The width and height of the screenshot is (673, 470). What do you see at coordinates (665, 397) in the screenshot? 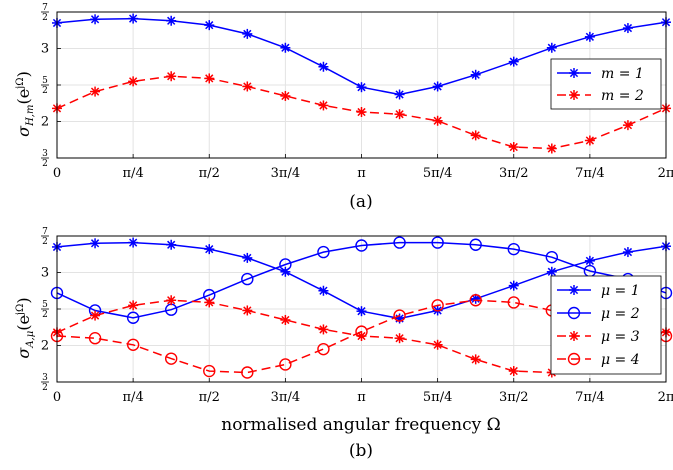
I see `x-tick-label: 2π` at bounding box center [665, 397].